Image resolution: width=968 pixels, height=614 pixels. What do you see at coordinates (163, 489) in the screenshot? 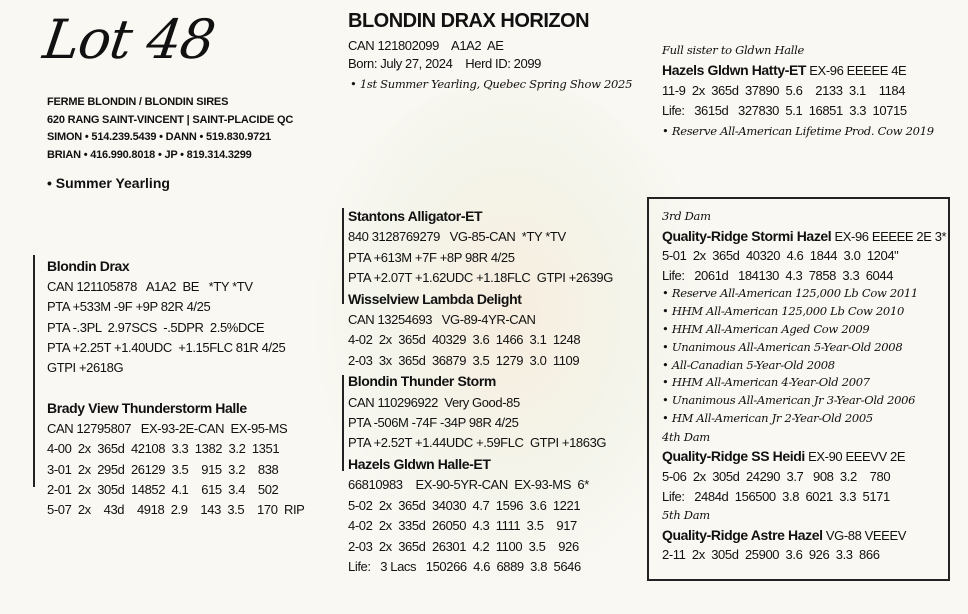
I see `dam-detail-line: 2-01 2x 305d 14852 4.1 615 3.4 502` at bounding box center [163, 489].